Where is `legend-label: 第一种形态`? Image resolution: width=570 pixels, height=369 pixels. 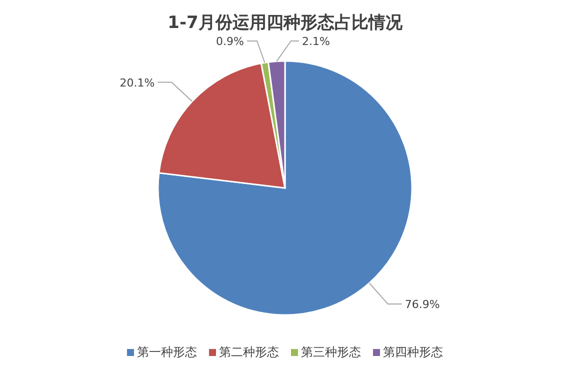
legend-label: 第一种形态 is located at coordinates (167, 352).